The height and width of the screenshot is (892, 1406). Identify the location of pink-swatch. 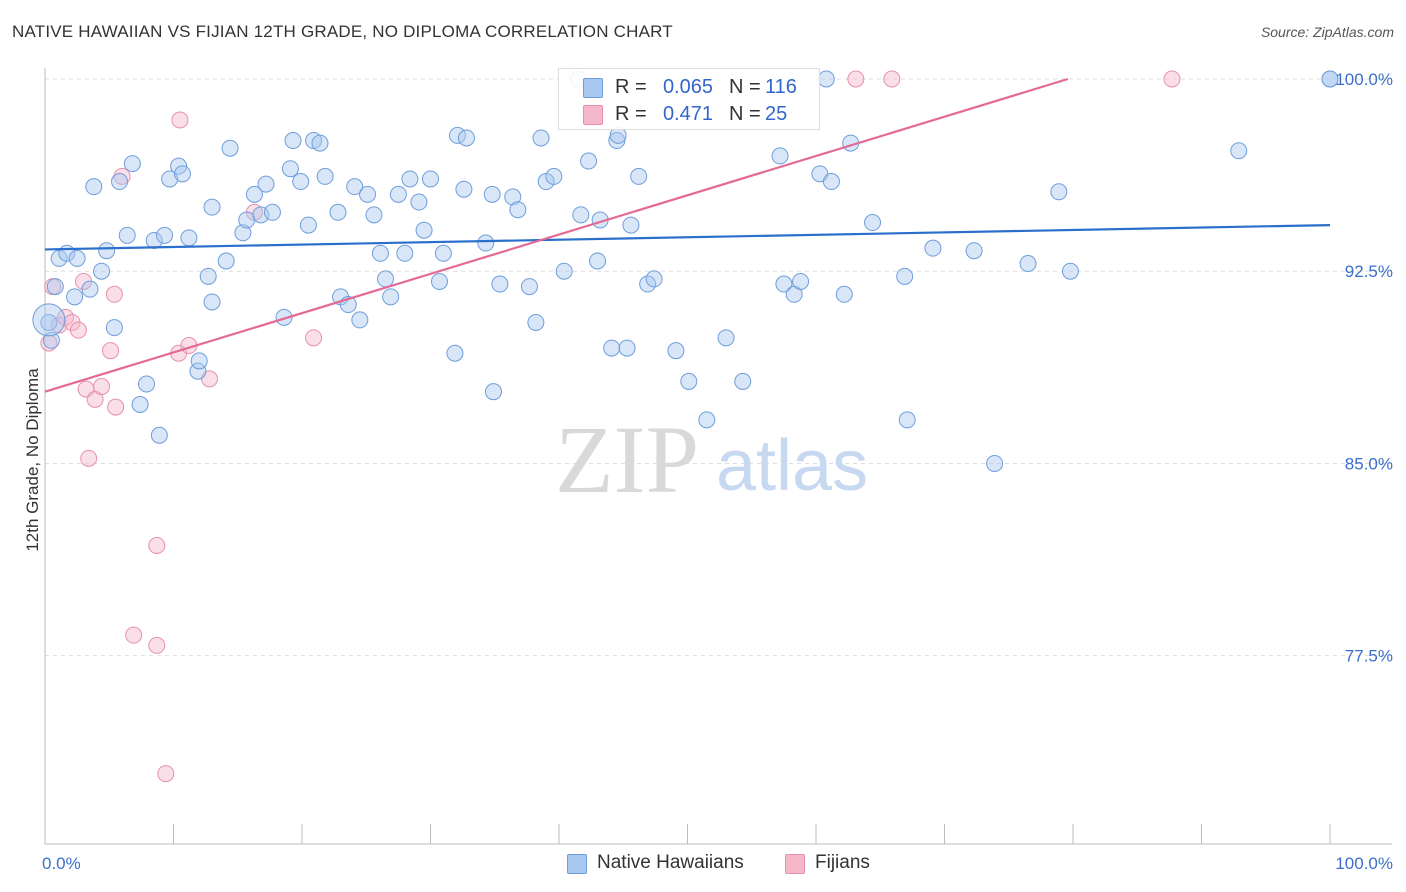
(593, 115).